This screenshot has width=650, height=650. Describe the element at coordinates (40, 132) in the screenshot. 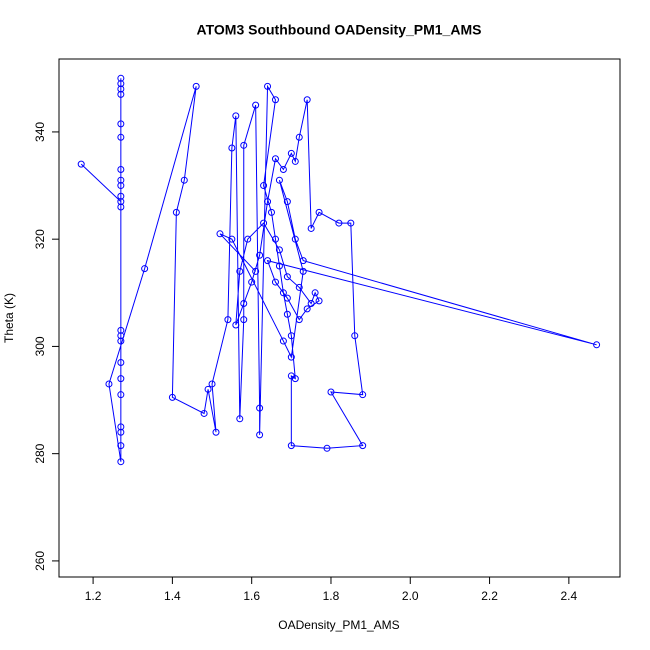

I see `y-tick-label: 340` at that location.